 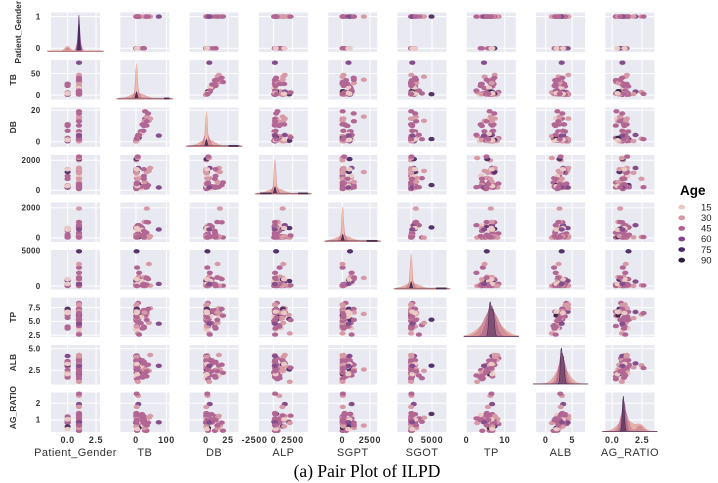 I want to click on svg-text: Age, so click(x=693, y=190).